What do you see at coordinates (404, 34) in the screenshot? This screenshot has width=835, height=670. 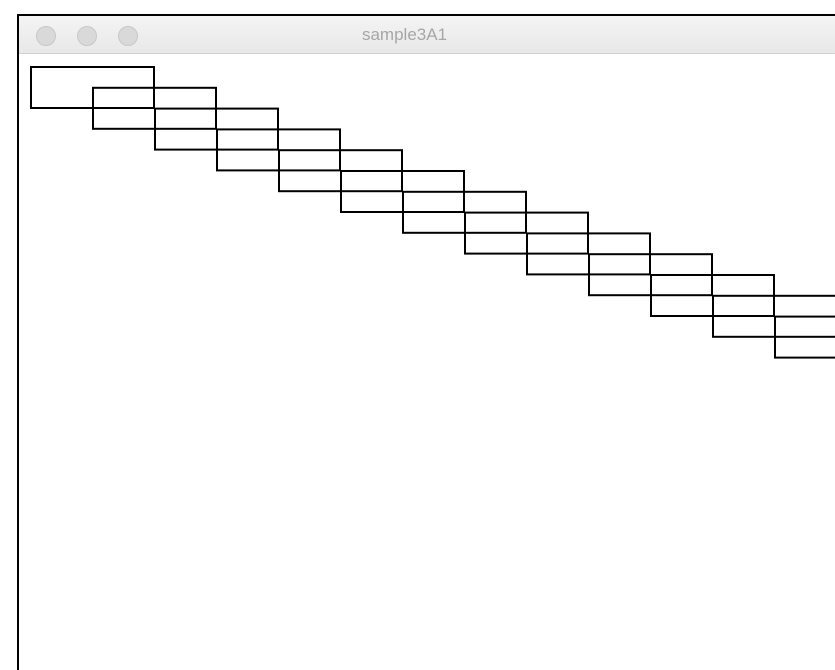 I see `window-title: sample3A1` at bounding box center [404, 34].